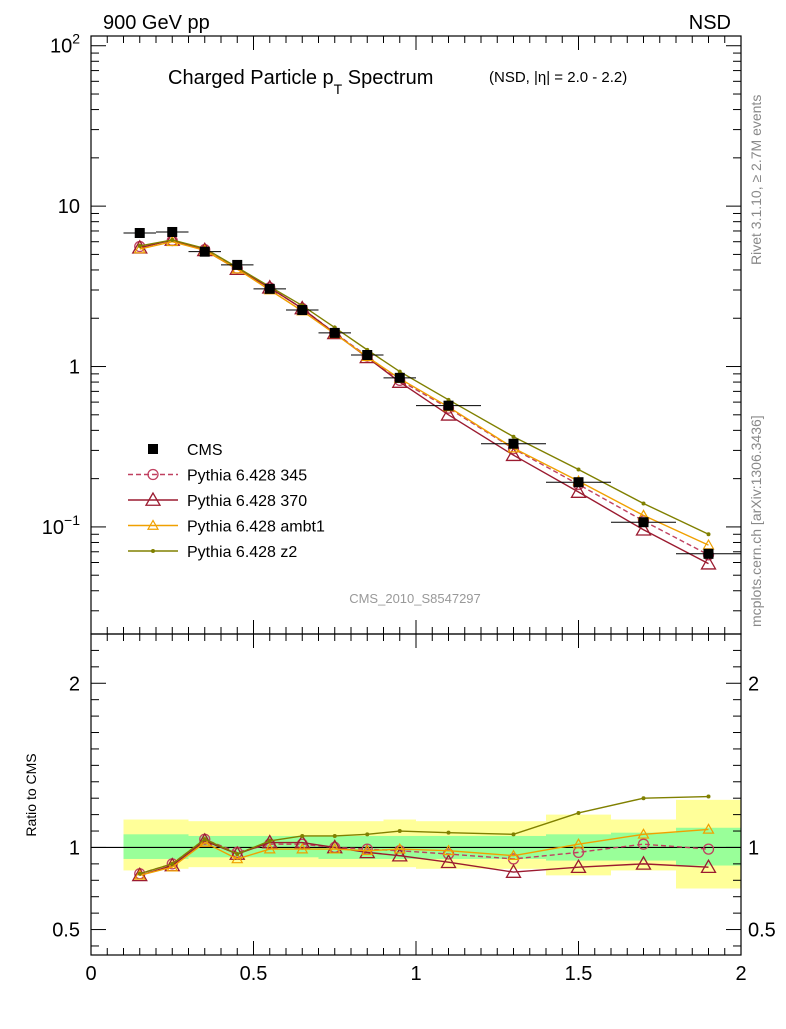 Image resolution: width=786 pixels, height=1029 pixels. Describe the element at coordinates (387, 78) in the screenshot. I see `title-suffix: Spectrum` at that location.